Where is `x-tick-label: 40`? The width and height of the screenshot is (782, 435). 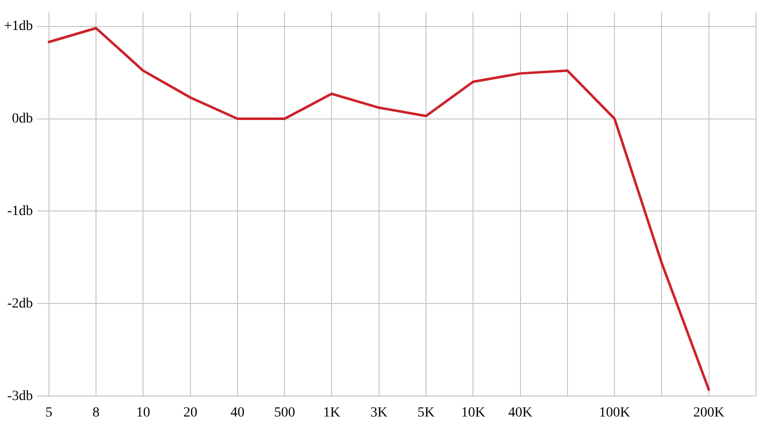 x-tick-label: 40 is located at coordinates (237, 412).